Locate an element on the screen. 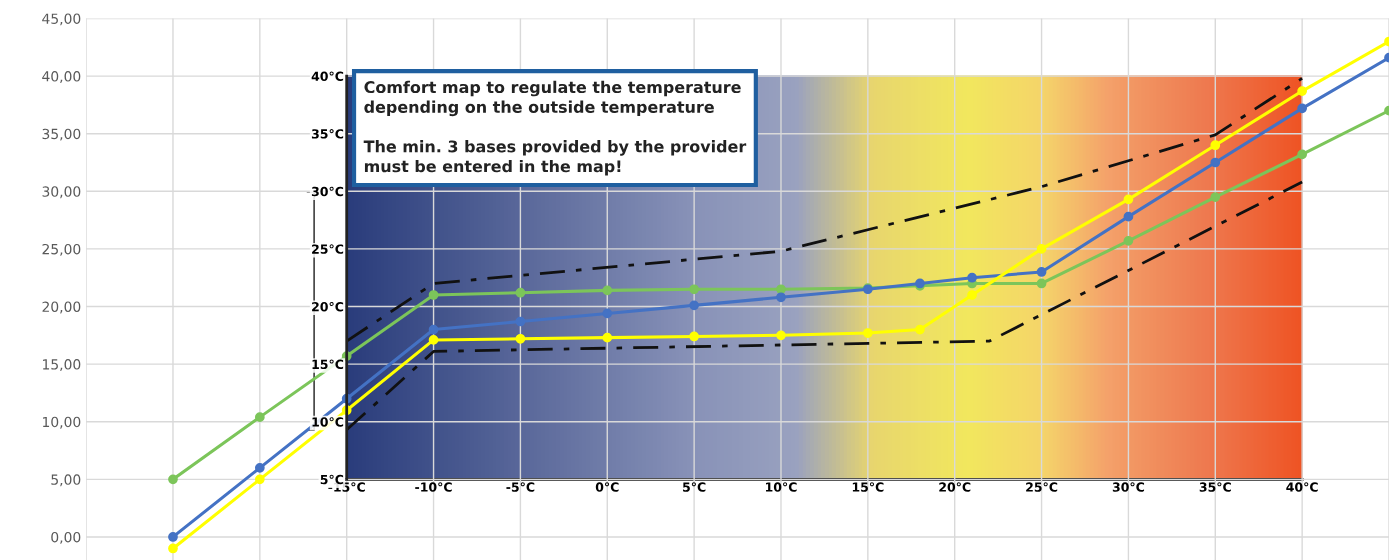 The height and width of the screenshot is (560, 1389). y-tick-label: 40,00 is located at coordinates (61, 77).